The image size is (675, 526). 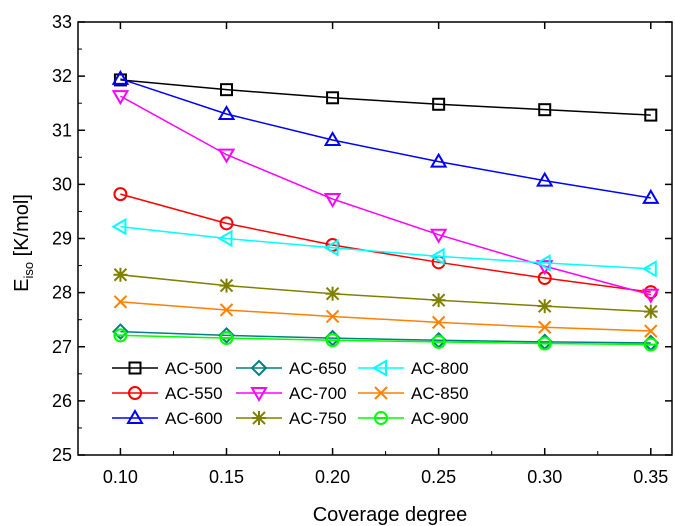 What do you see at coordinates (120, 477) in the screenshot?
I see `x-tick-label: 0.10` at bounding box center [120, 477].